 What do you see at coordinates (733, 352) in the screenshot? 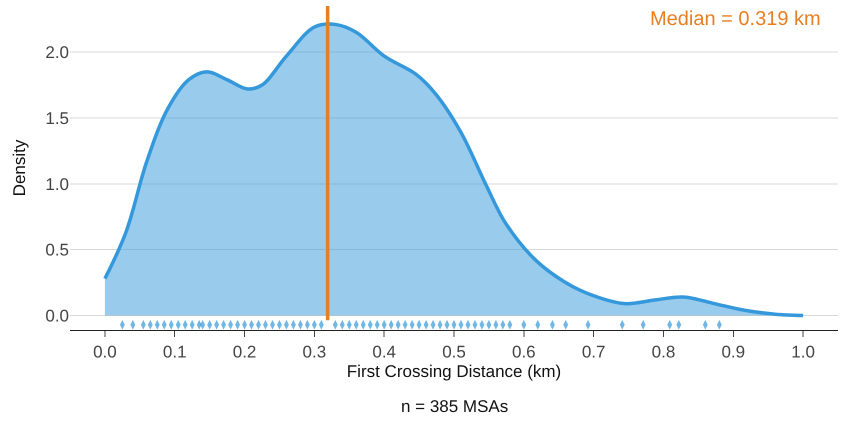
I see `x-tick-label: 0.9` at bounding box center [733, 352].